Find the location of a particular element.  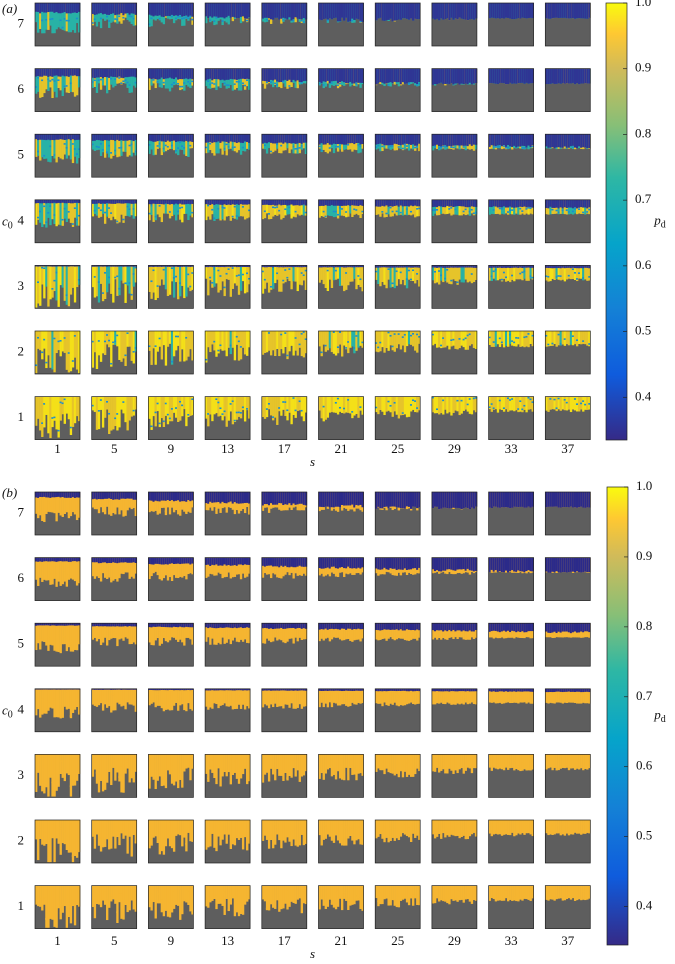

panel-label: (a) is located at coordinates (9, 8).